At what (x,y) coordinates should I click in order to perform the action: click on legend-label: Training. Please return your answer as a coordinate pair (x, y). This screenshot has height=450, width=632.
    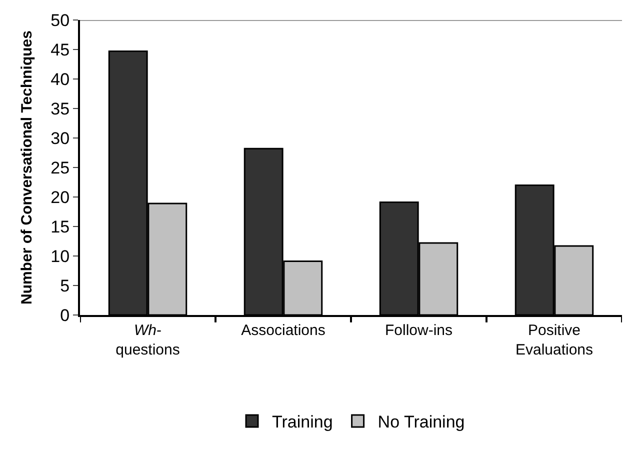
    Looking at the image, I should click on (302, 422).